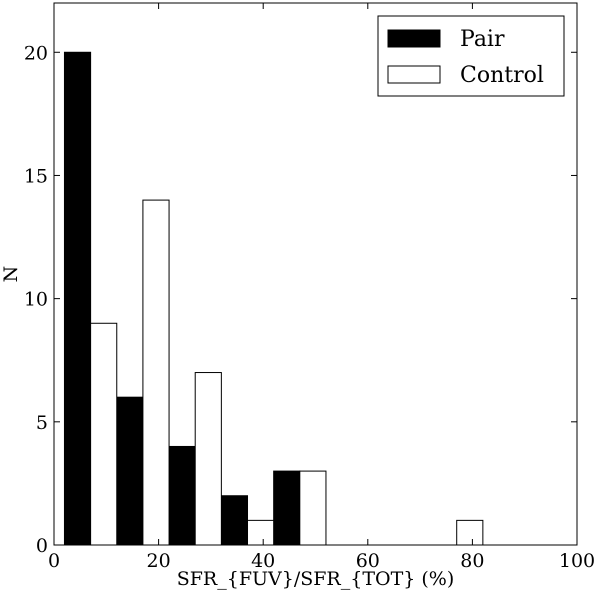  What do you see at coordinates (36, 300) in the screenshot?
I see `y-tick-label-10: 10` at bounding box center [36, 300].